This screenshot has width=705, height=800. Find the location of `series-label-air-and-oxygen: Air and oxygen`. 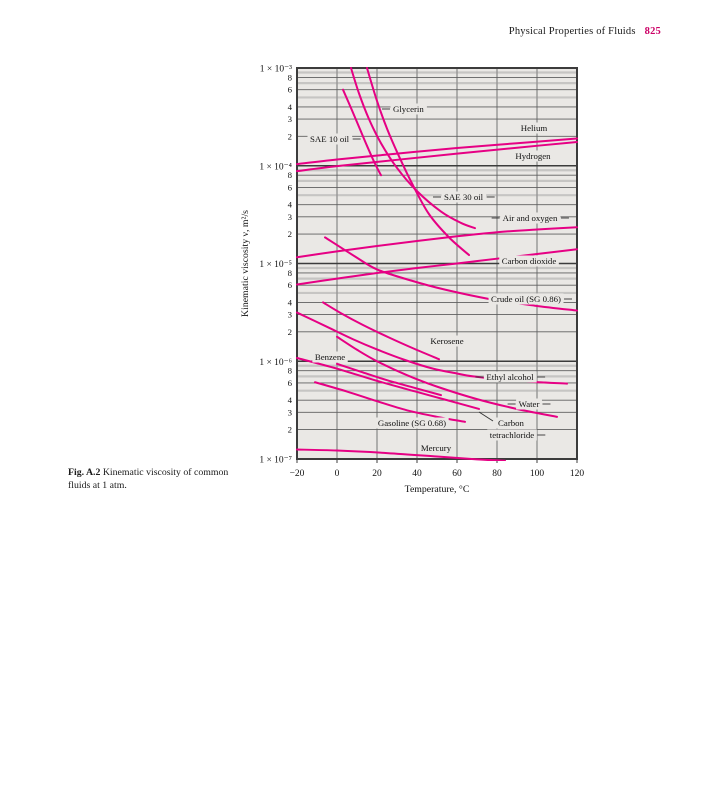

series-label-air-and-oxygen: Air and oxygen is located at coordinates (530, 218).